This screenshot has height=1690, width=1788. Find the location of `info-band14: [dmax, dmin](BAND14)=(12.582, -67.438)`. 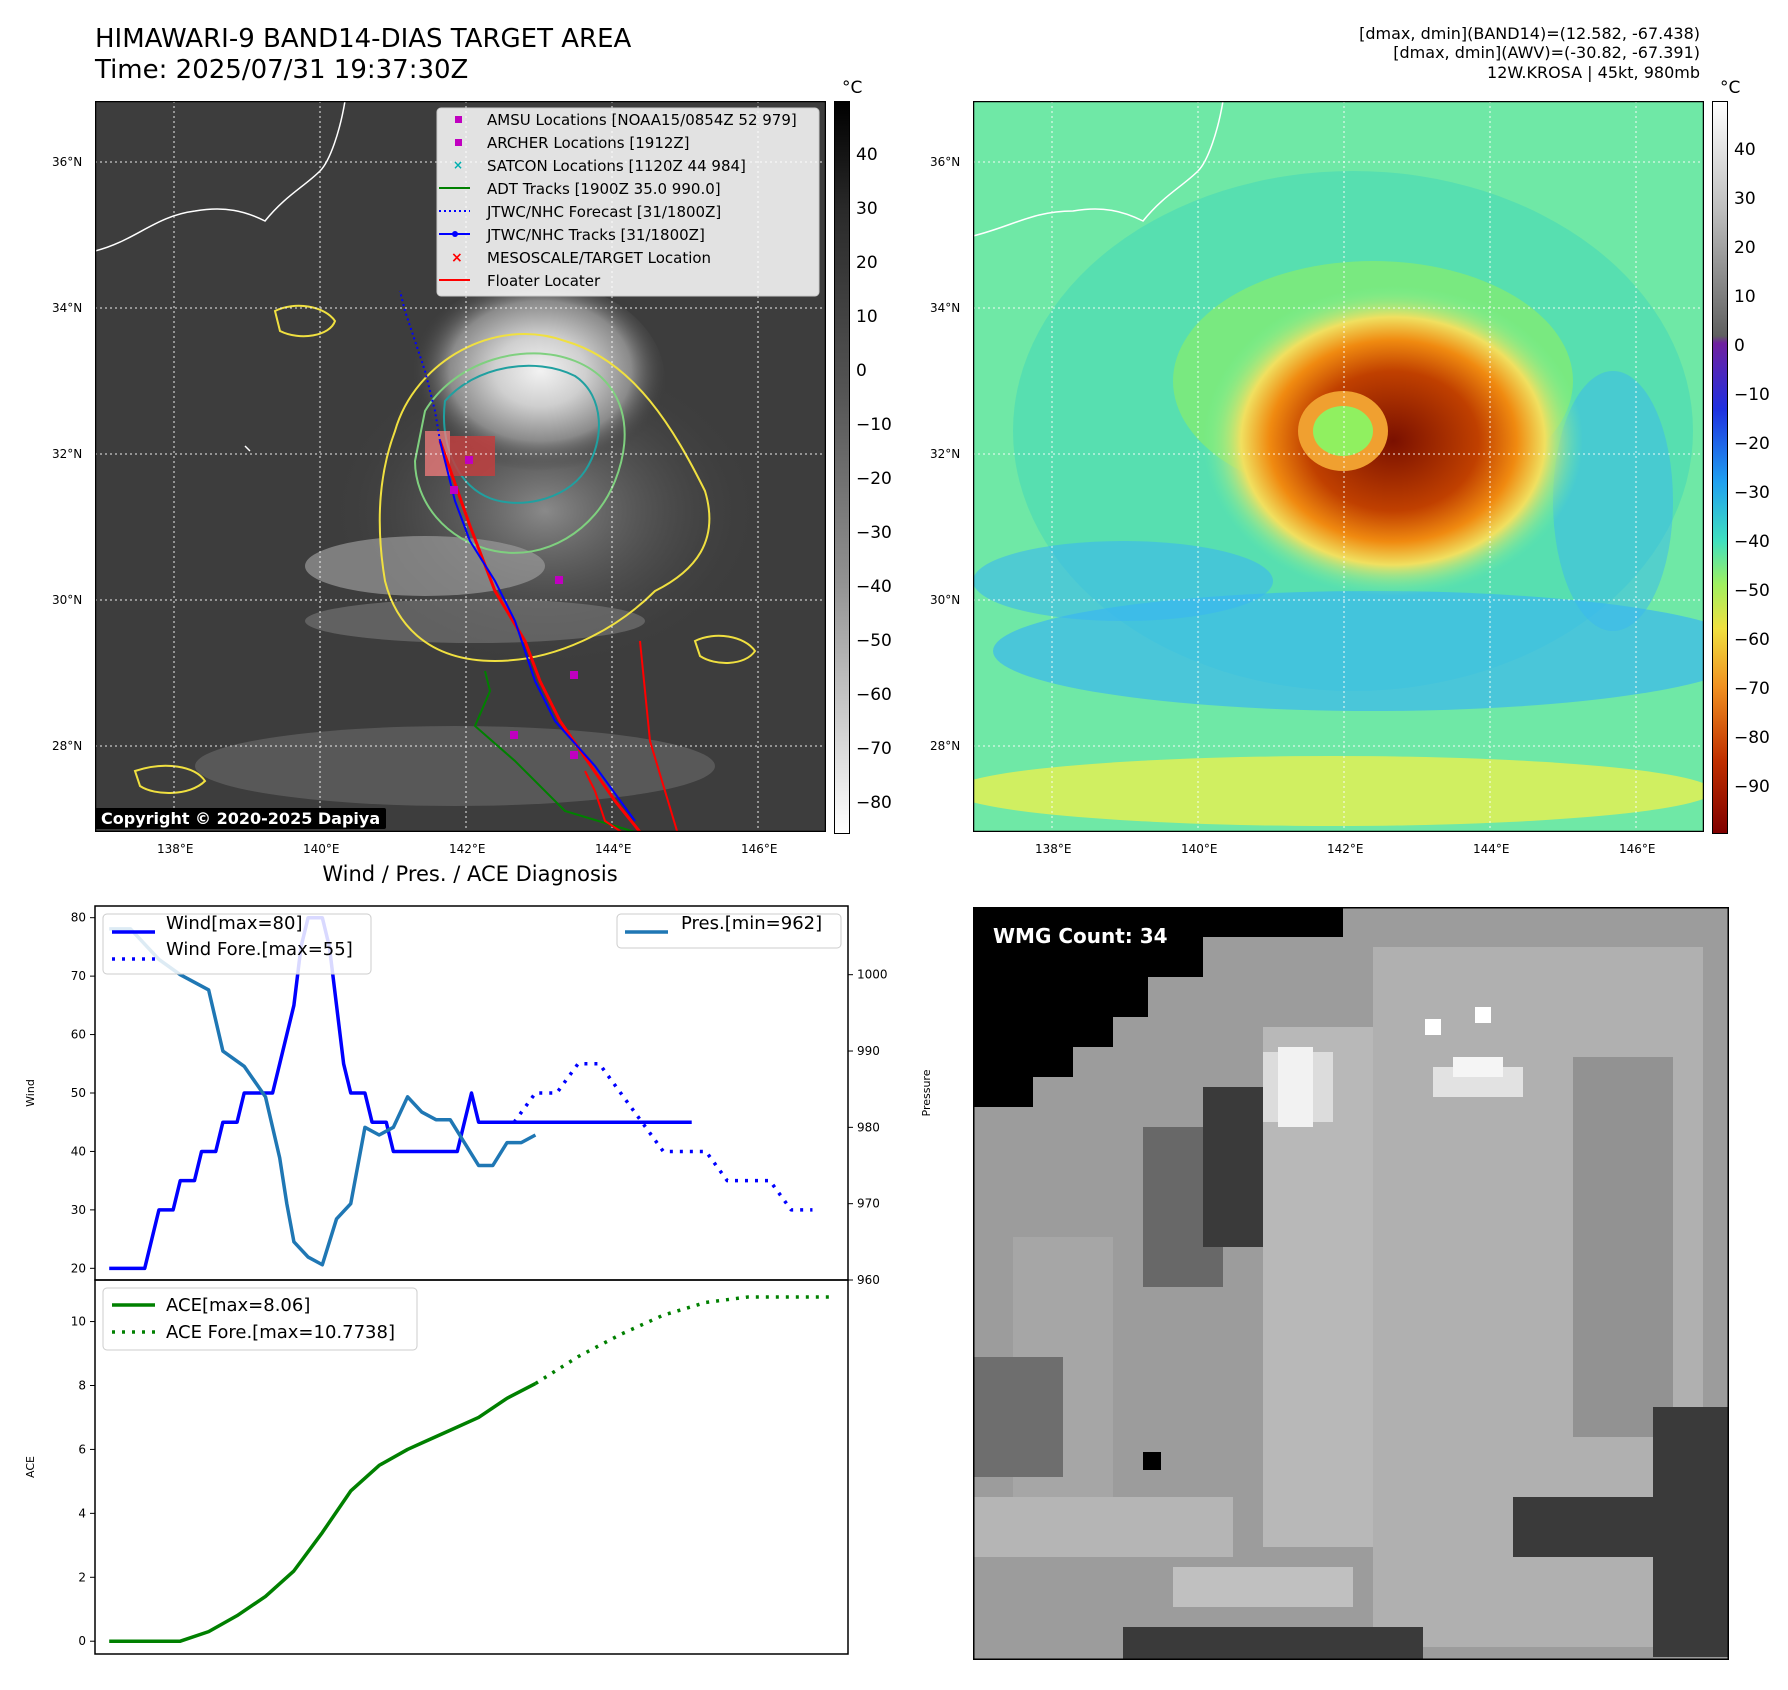

info-band14: [dmax, dmin](BAND14)=(12.582, -67.438) is located at coordinates (1529, 33).